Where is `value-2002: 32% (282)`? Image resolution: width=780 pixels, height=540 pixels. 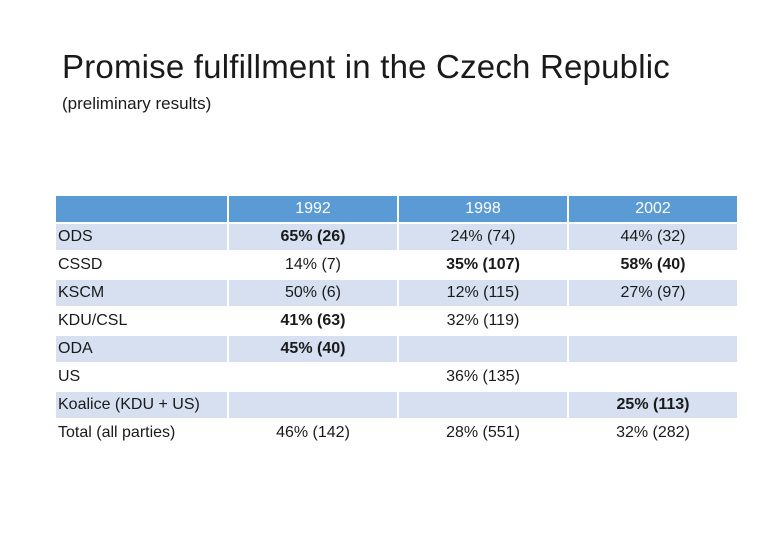
value-2002: 32% (282) is located at coordinates (653, 433).